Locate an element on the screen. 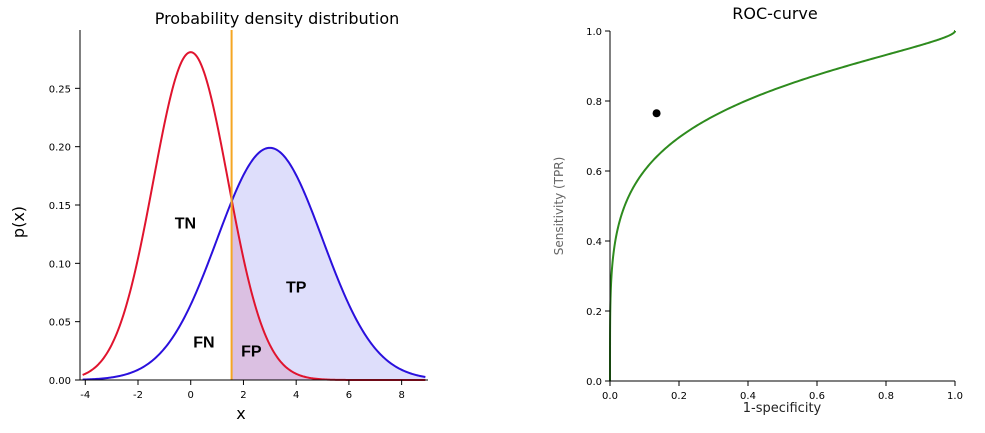 This screenshot has height=433, width=985. x-tick-label: -4 is located at coordinates (85, 395).